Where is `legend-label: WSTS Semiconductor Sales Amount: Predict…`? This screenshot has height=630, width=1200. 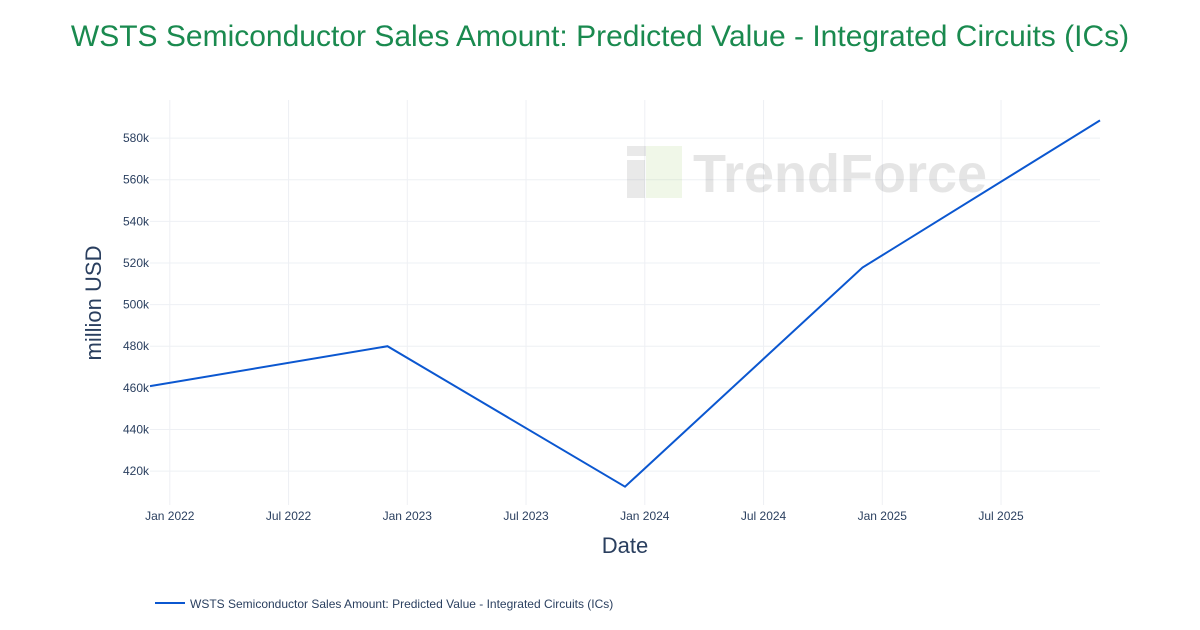 legend-label: WSTS Semiconductor Sales Amount: Predict… is located at coordinates (401, 604).